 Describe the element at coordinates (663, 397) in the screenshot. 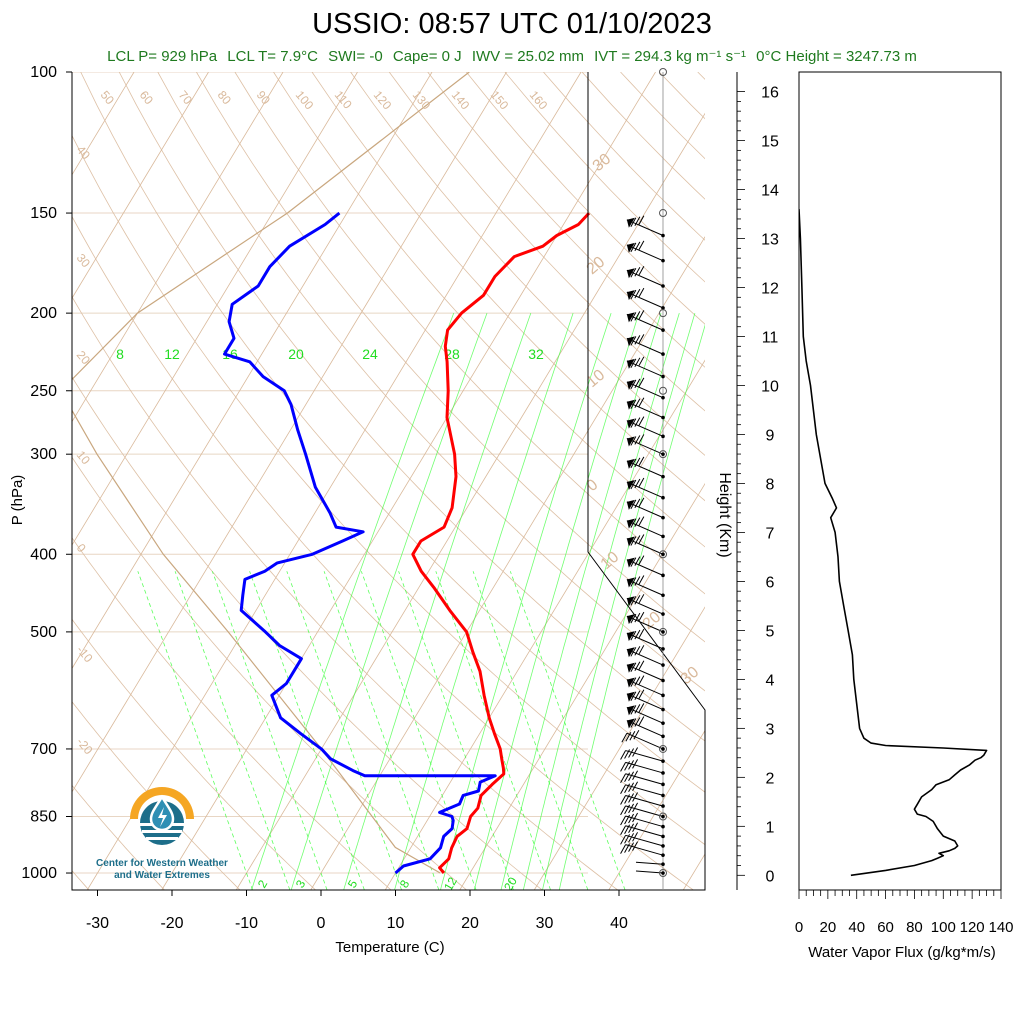

I see `barb-dot` at that location.